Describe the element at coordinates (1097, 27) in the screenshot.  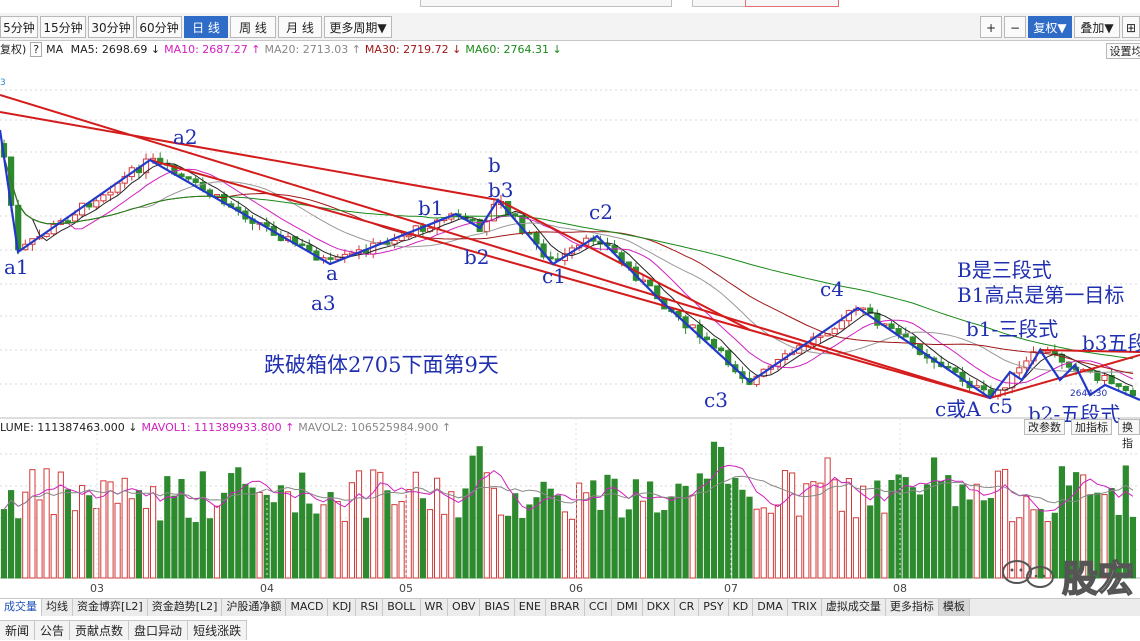
I see `overlay-dropdown: 叠加▼` at that location.